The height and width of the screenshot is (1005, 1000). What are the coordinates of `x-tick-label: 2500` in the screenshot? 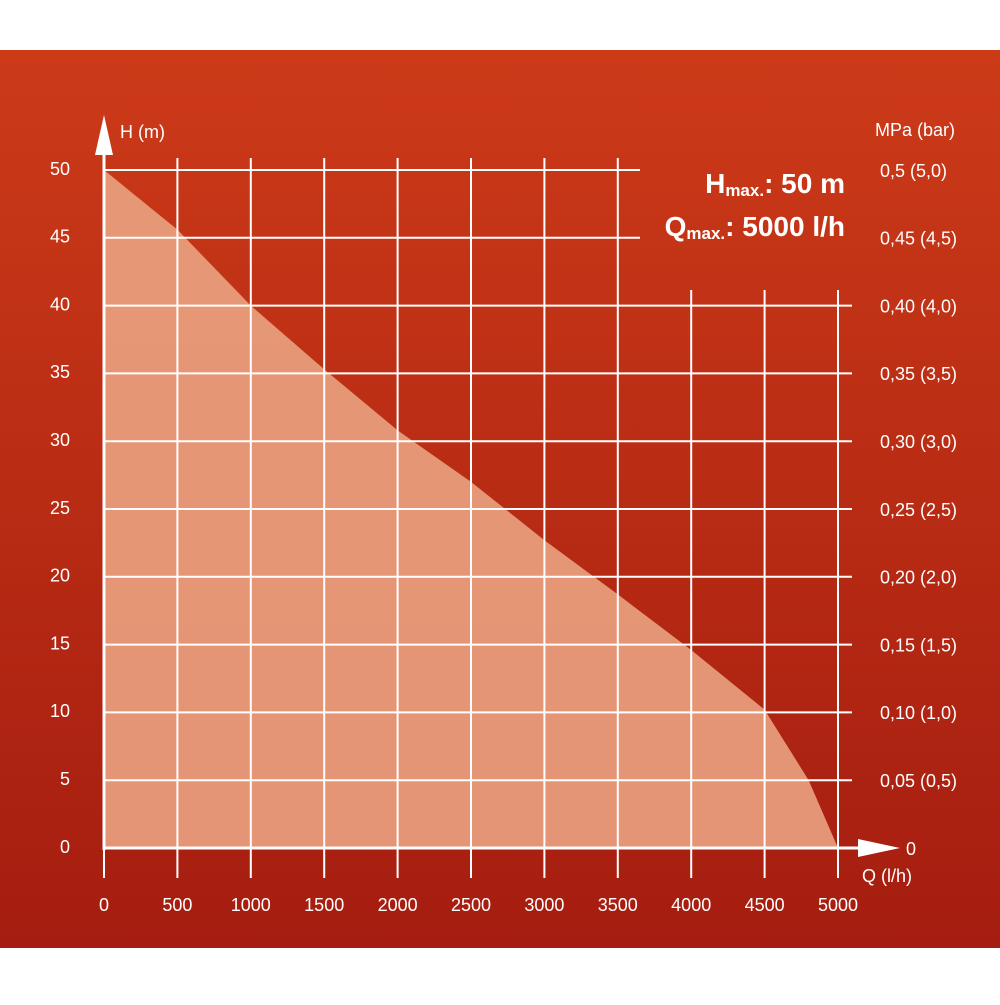 It's located at (471, 905).